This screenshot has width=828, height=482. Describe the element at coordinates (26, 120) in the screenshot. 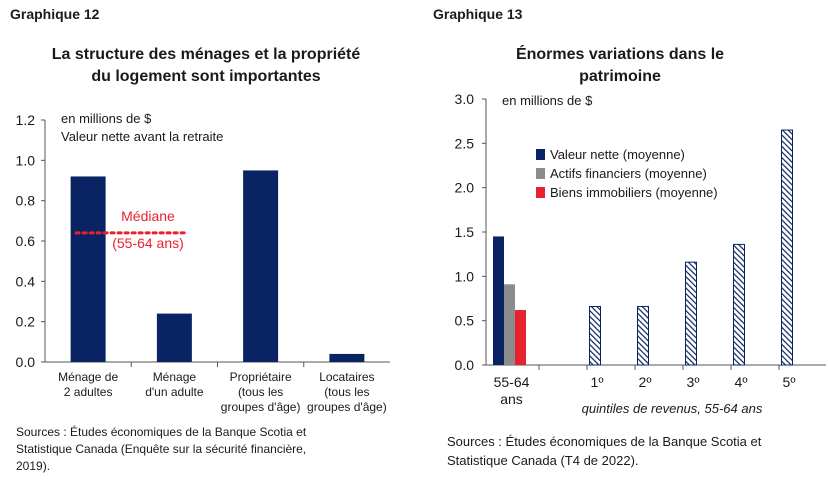

I see `chart-12-y-tick-label: 1.2` at that location.